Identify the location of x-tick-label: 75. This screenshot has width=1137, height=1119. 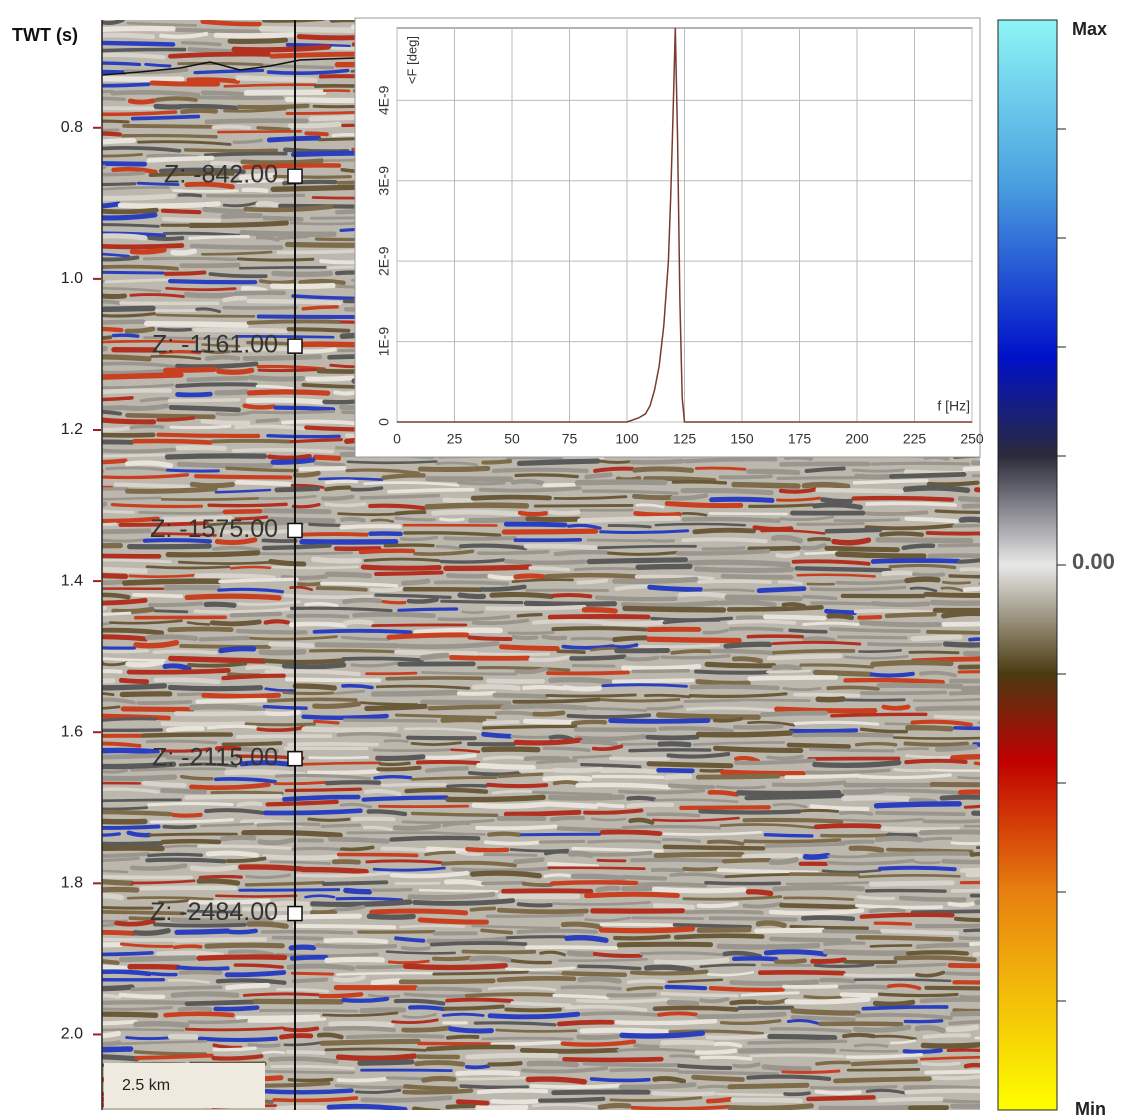
(570, 439).